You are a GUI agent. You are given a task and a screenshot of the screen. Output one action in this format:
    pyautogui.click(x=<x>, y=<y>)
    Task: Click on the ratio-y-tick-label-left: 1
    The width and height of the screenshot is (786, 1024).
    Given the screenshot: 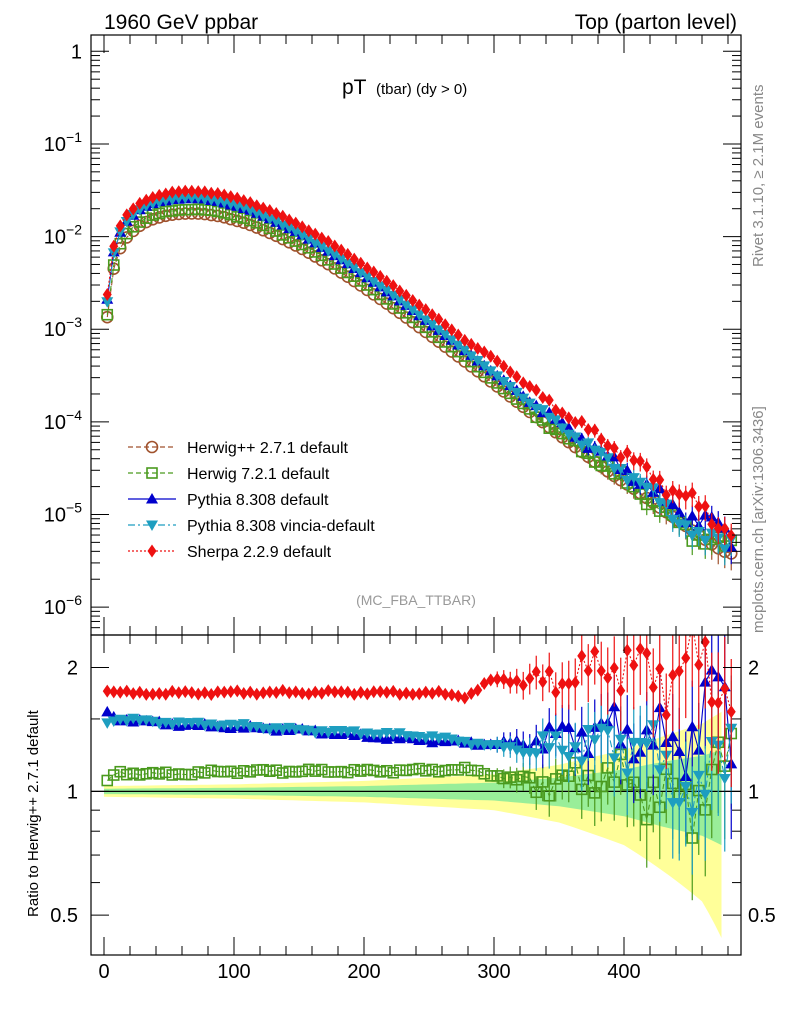 What is the action you would take?
    pyautogui.click(x=72, y=792)
    